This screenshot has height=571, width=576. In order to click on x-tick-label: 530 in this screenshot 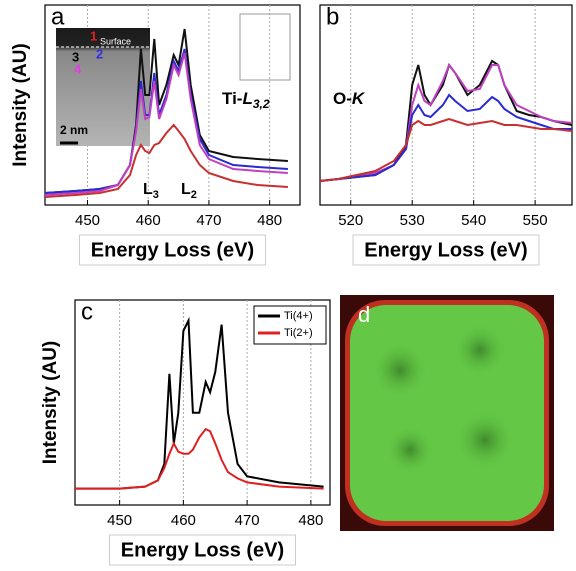, I will do `click(412, 220)`.